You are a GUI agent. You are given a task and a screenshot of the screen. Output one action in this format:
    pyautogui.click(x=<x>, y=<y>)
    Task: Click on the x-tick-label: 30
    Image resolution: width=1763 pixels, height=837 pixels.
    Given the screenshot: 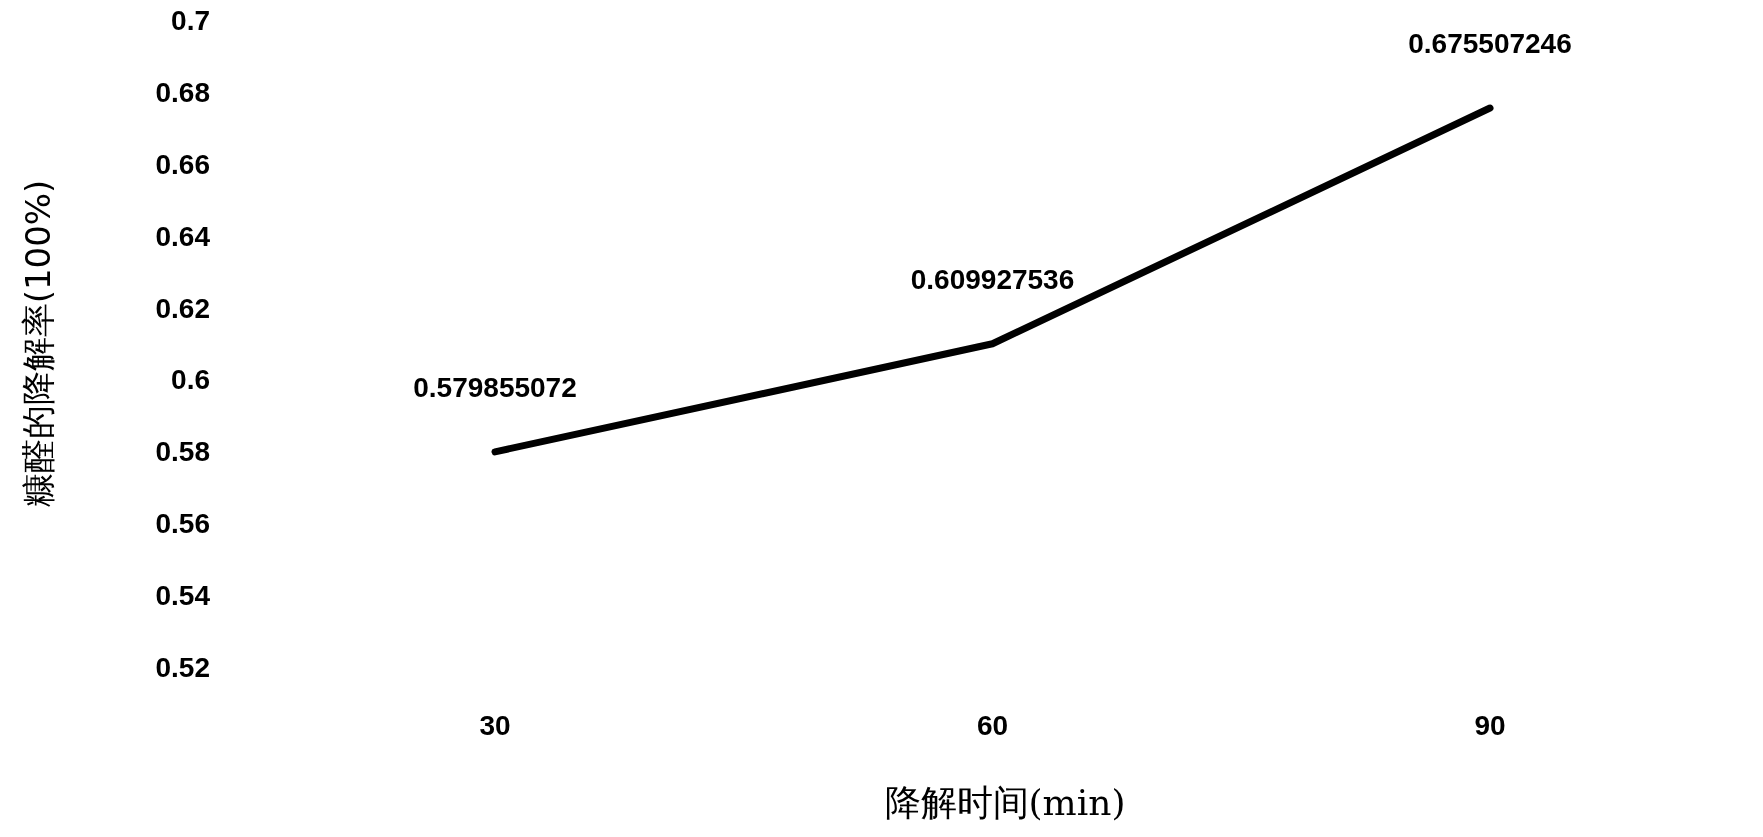 What is the action you would take?
    pyautogui.click(x=495, y=725)
    